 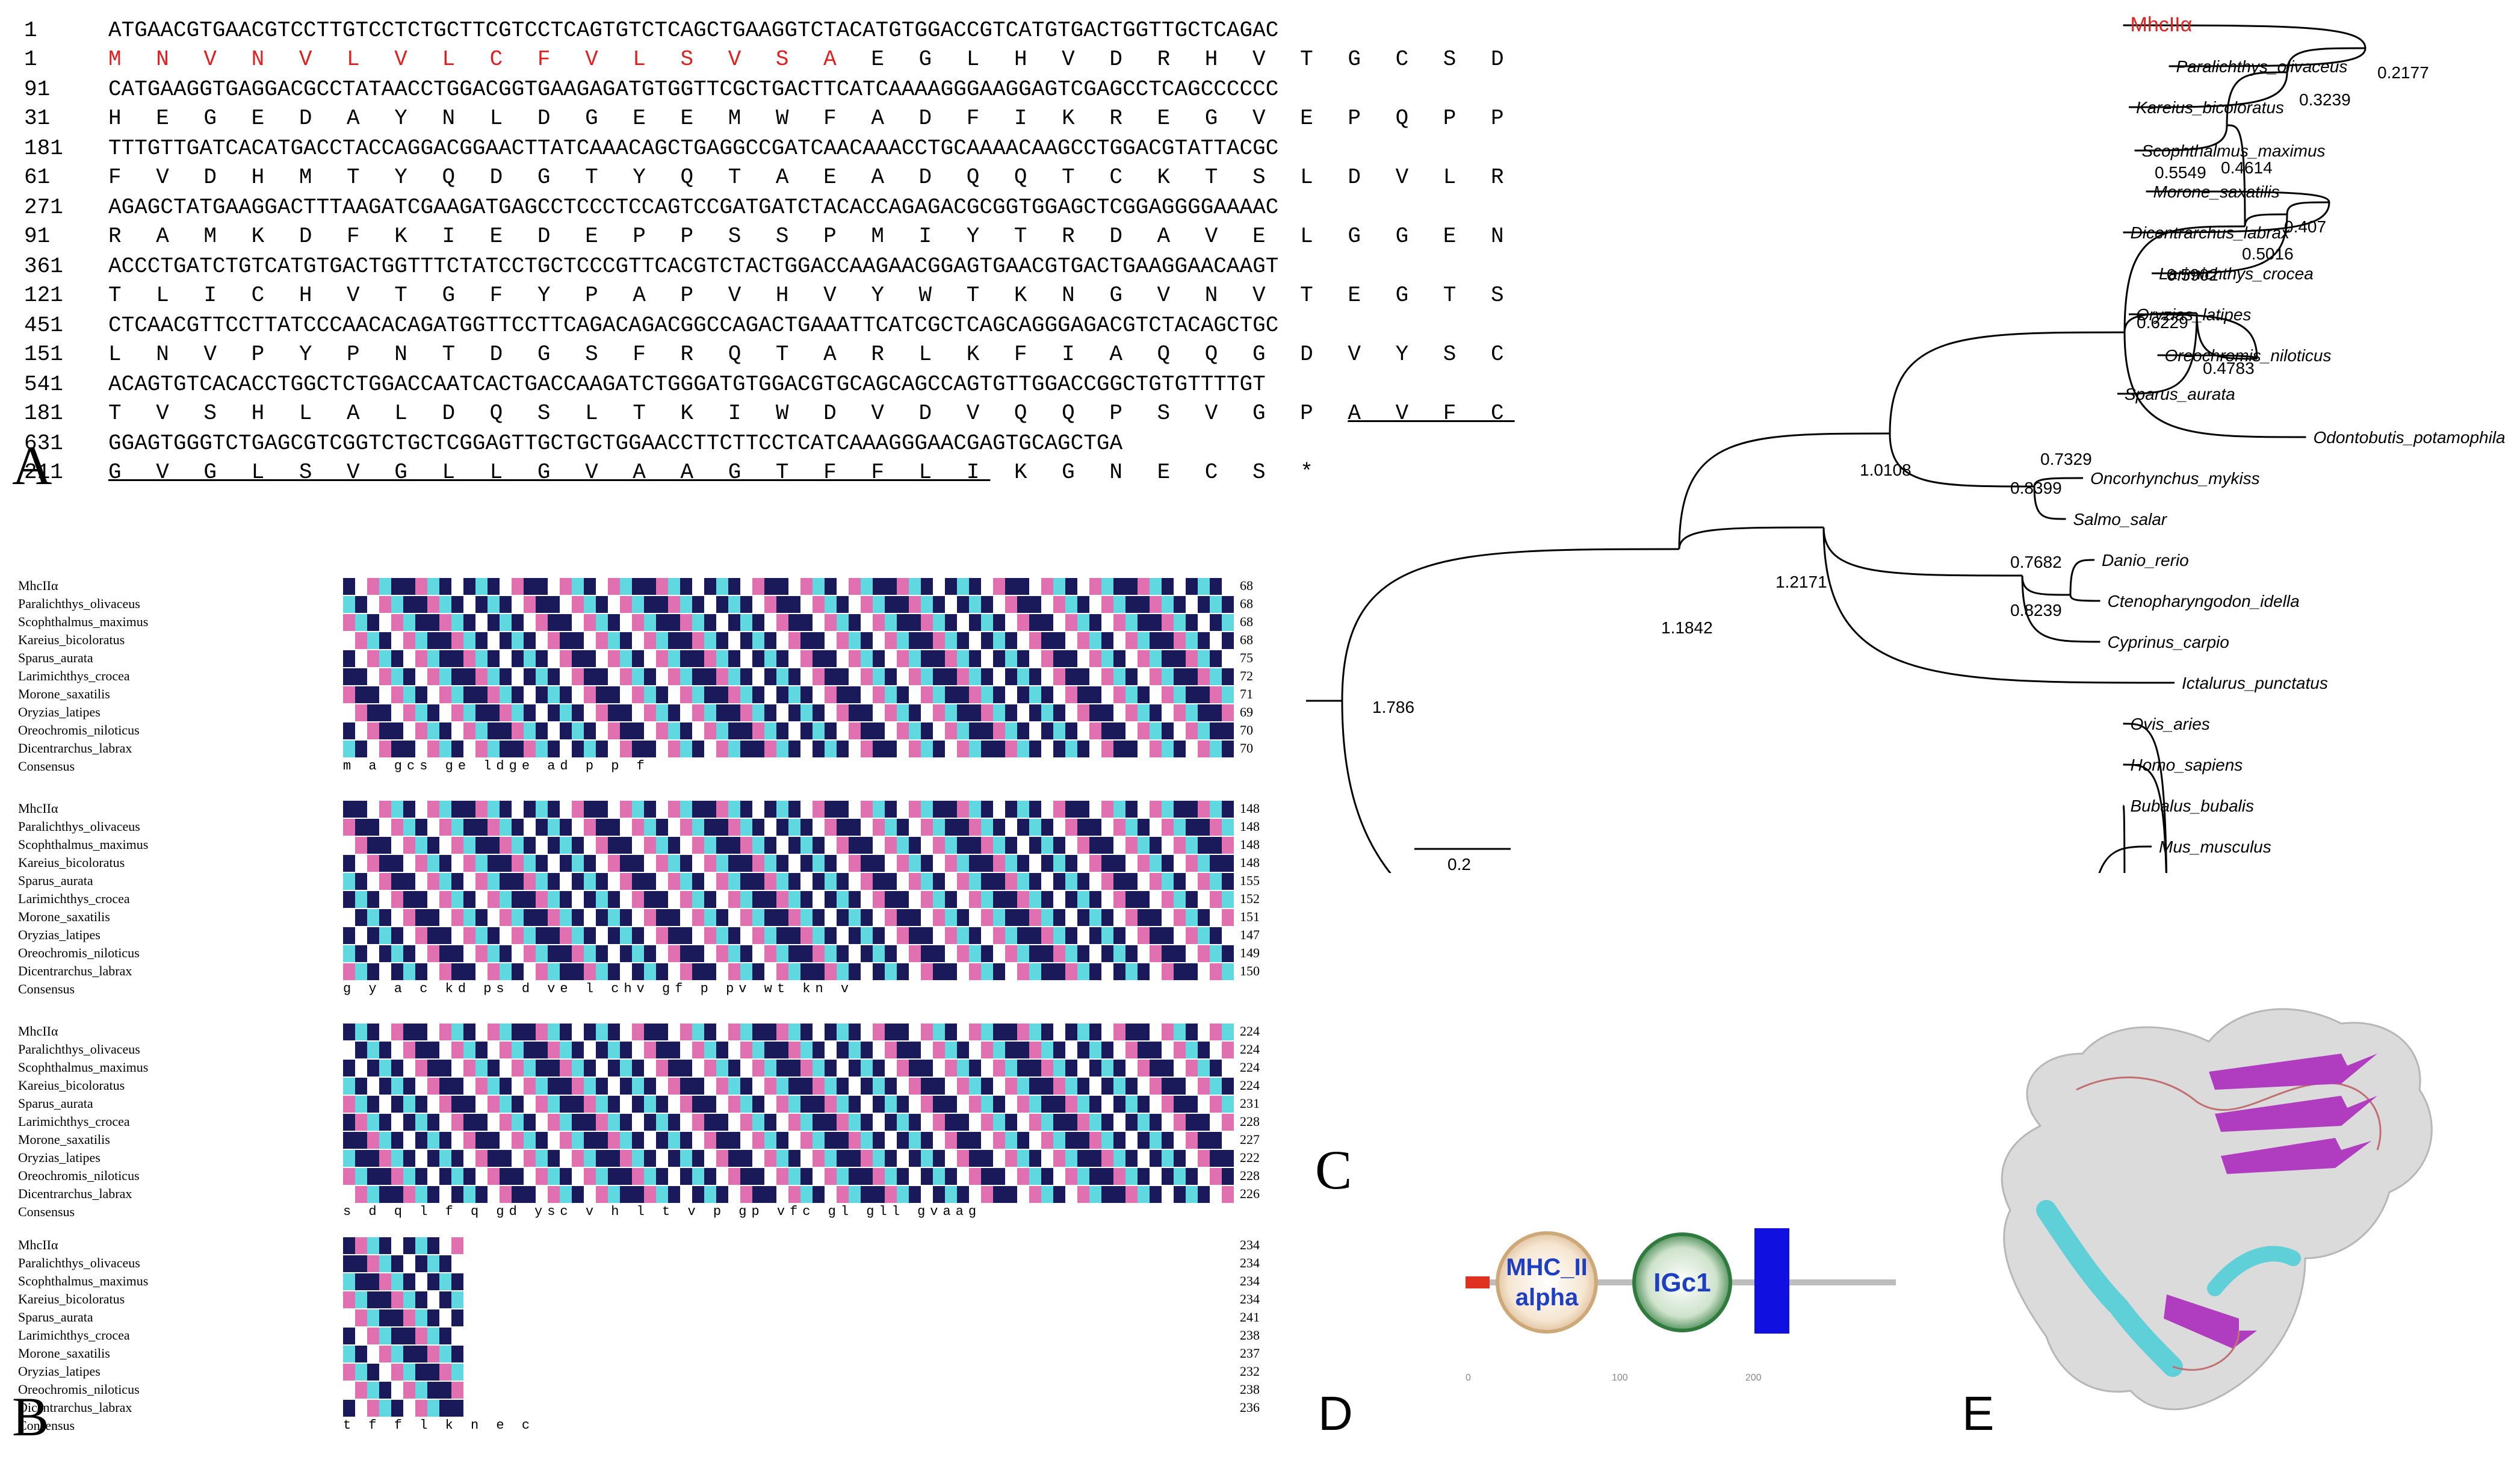 I want to click on alignment-end-position: 231, so click(x=1250, y=1103).